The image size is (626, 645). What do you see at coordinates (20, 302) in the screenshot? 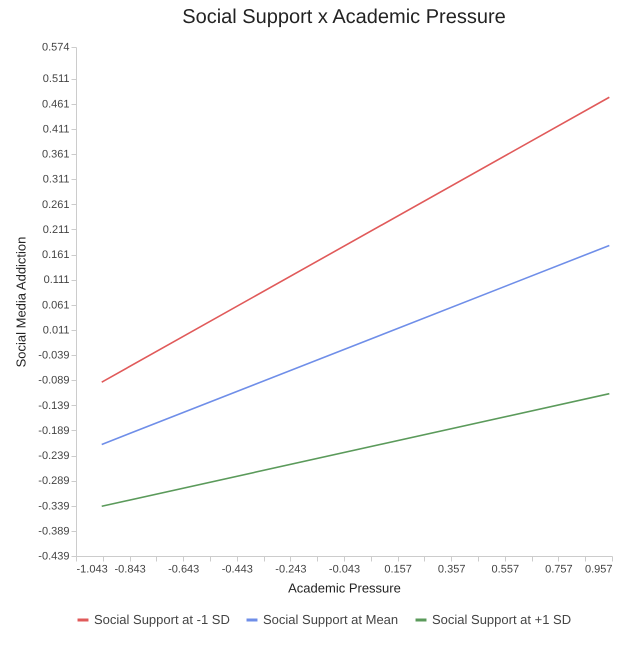
I see `y-axis-title: Social Media Addiction` at bounding box center [20, 302].